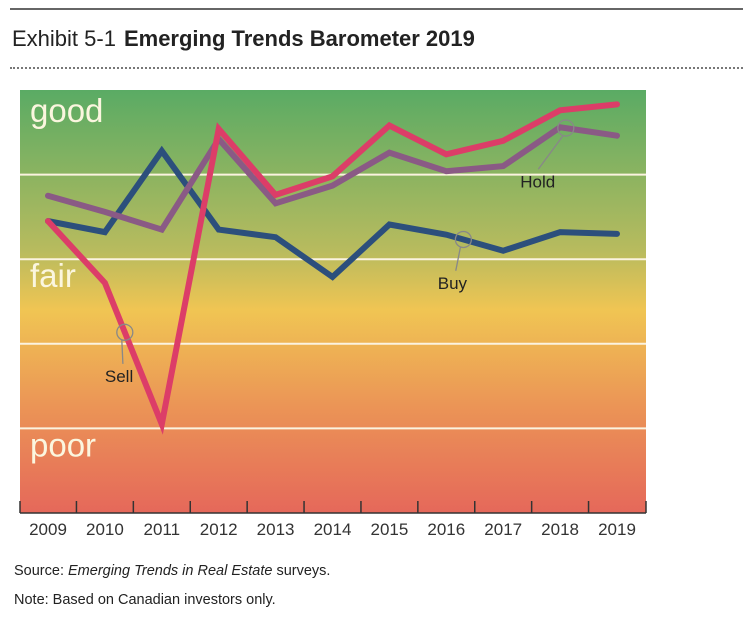 The image size is (752, 623). What do you see at coordinates (299, 38) in the screenshot?
I see `chart-title: Emerging Trends Barometer 2019` at bounding box center [299, 38].